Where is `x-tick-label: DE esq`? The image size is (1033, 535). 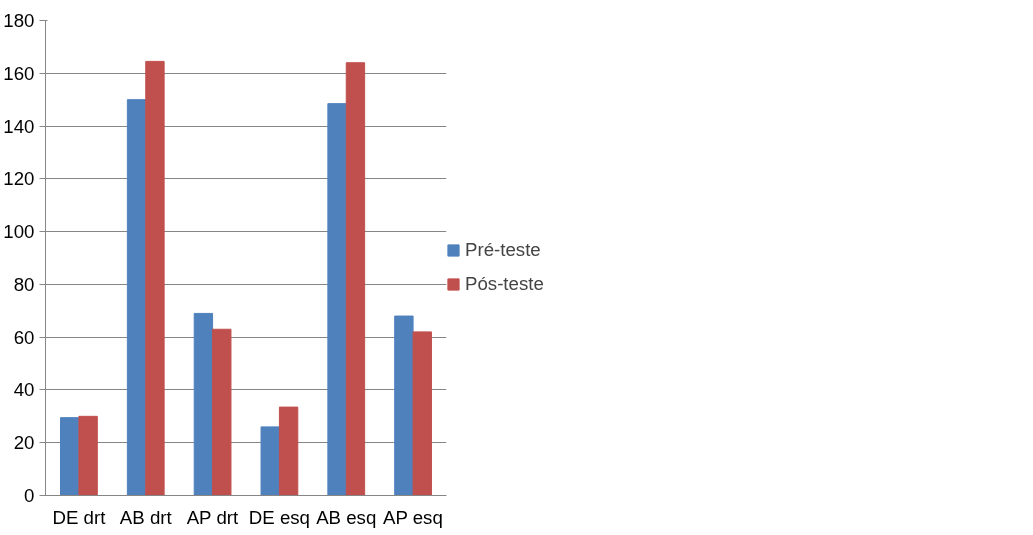 x-tick-label: DE esq is located at coordinates (279, 517).